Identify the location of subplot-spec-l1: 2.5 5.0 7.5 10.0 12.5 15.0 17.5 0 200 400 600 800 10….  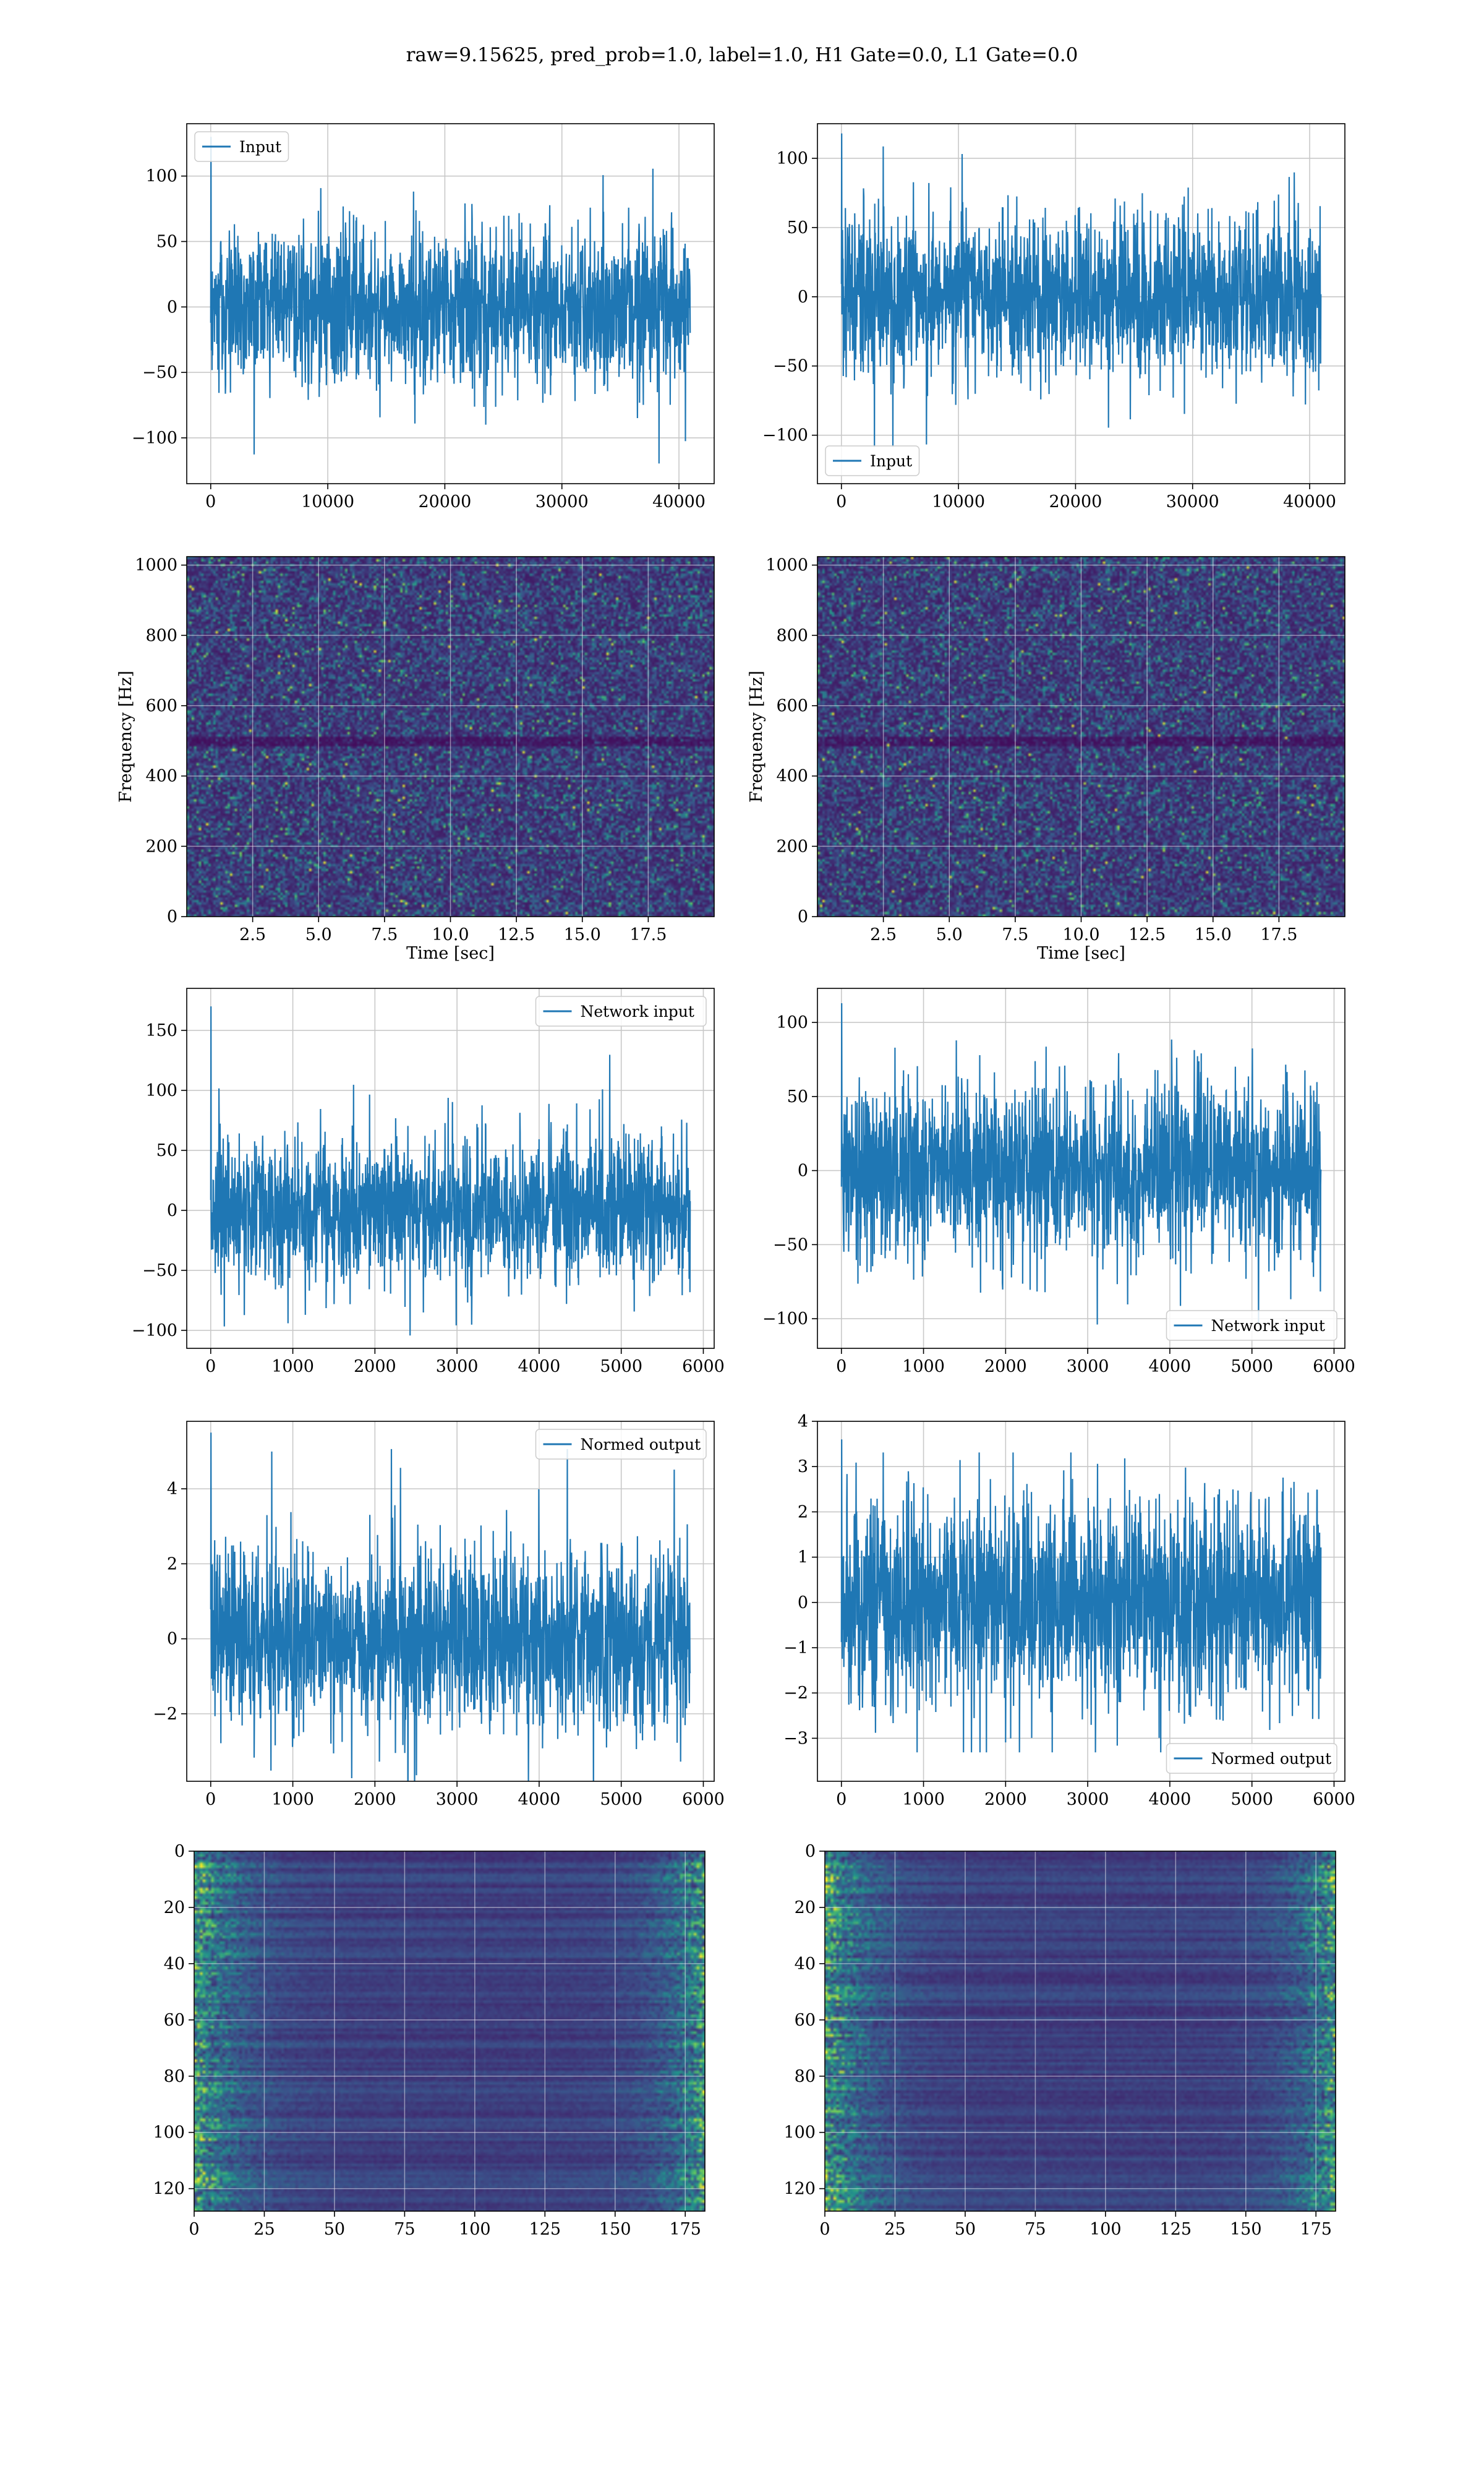
(1046, 759).